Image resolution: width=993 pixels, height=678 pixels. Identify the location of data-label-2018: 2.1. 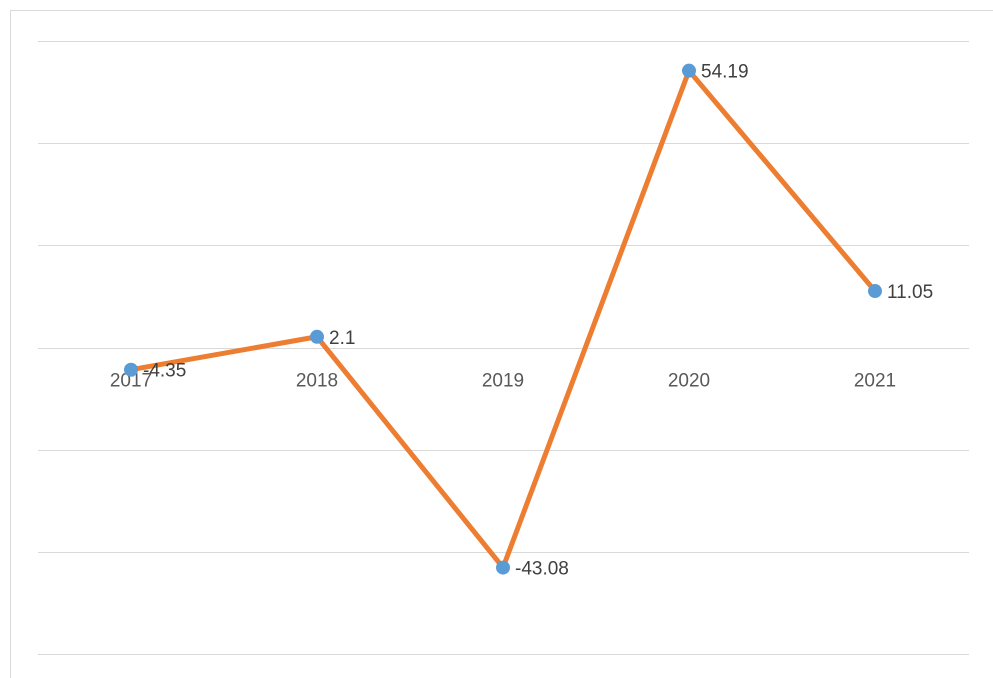
(342, 338).